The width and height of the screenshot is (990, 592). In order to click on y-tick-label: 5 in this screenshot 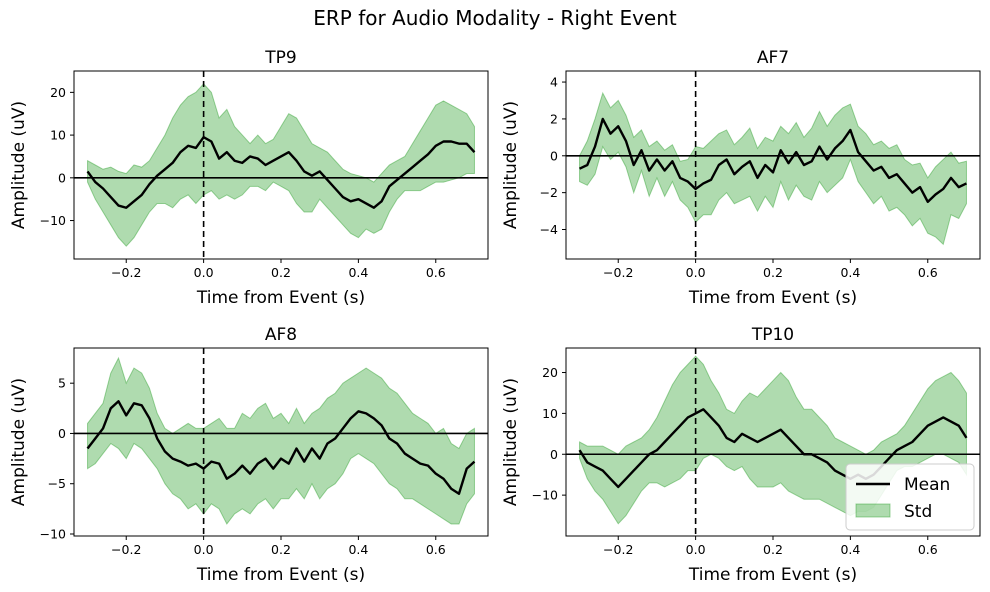, I will do `click(62, 383)`.